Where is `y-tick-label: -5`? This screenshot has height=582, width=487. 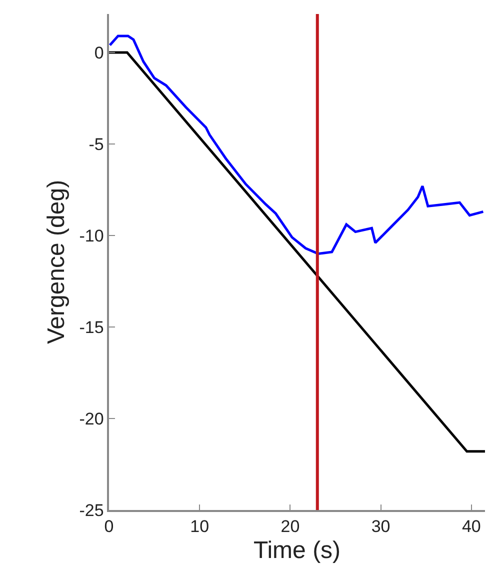
y-tick-label: -5 is located at coordinates (96, 144).